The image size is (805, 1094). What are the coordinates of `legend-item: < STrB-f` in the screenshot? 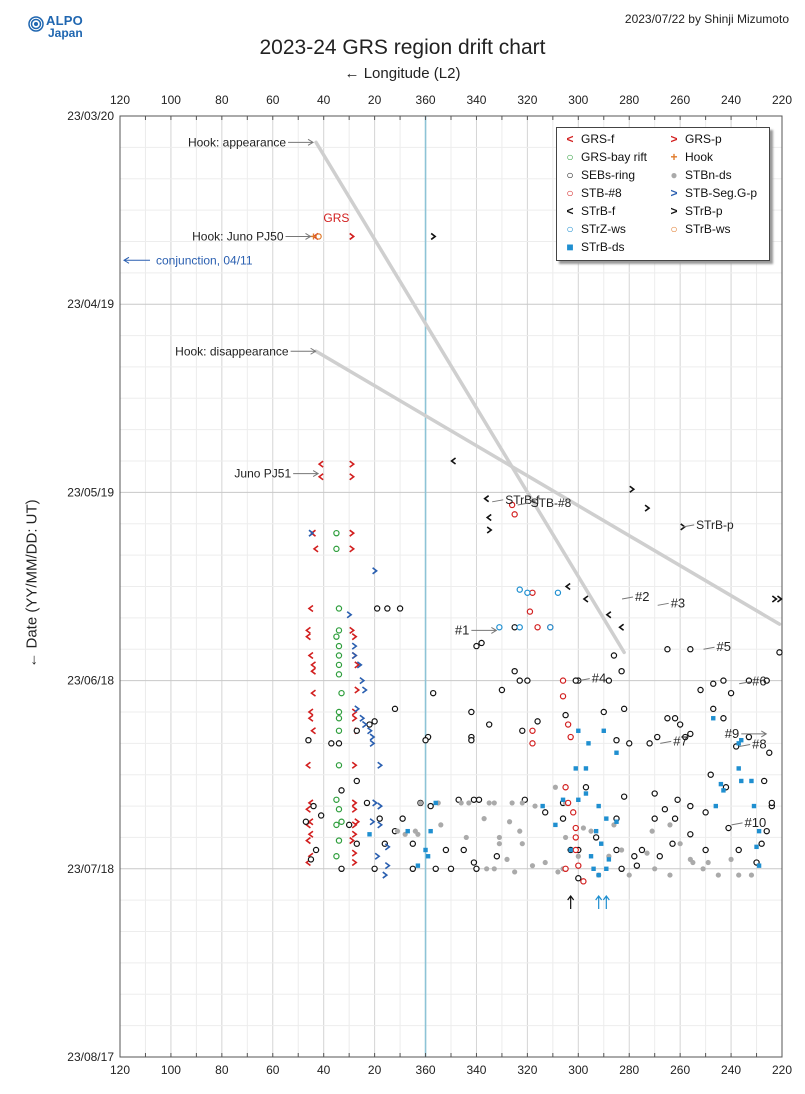 It's located at (589, 211).